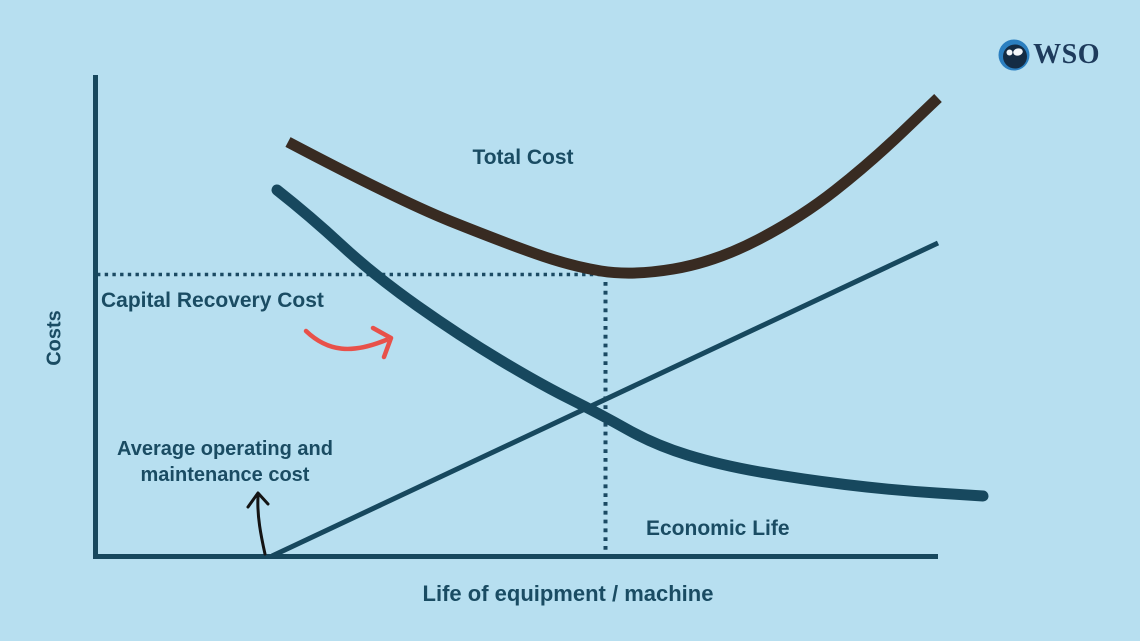 This screenshot has height=641, width=1140. I want to click on wso-logo: WSO, so click(1049, 55).